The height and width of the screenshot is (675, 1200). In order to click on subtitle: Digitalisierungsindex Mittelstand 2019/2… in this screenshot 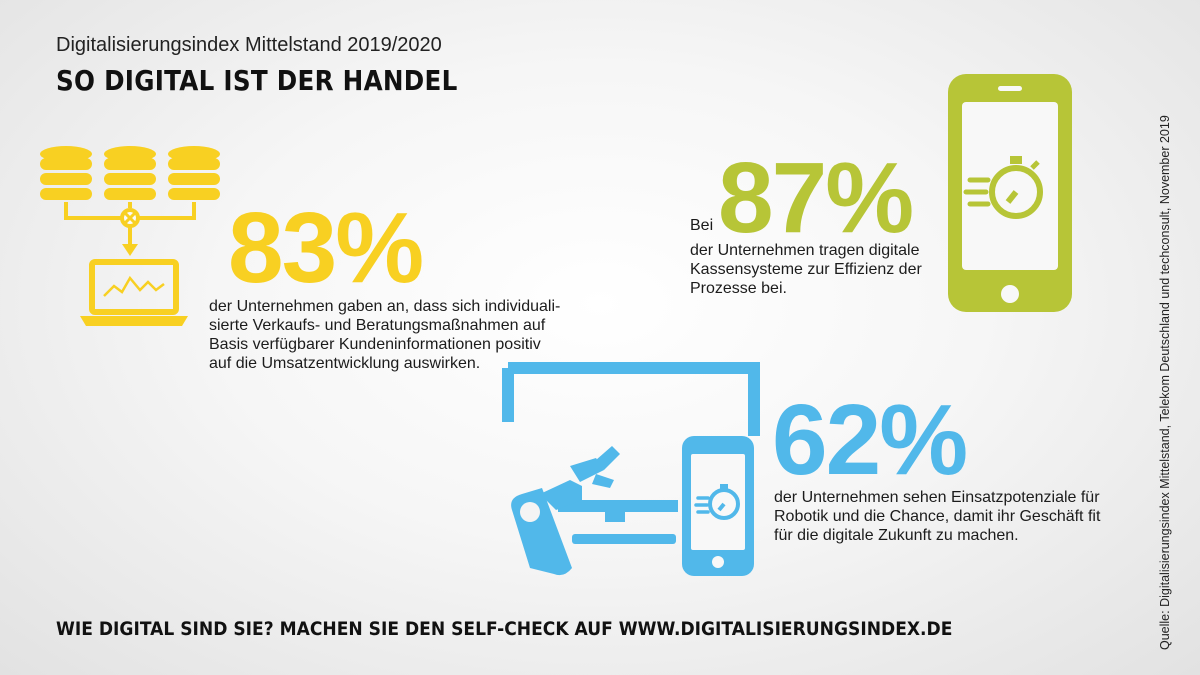, I will do `click(249, 45)`.